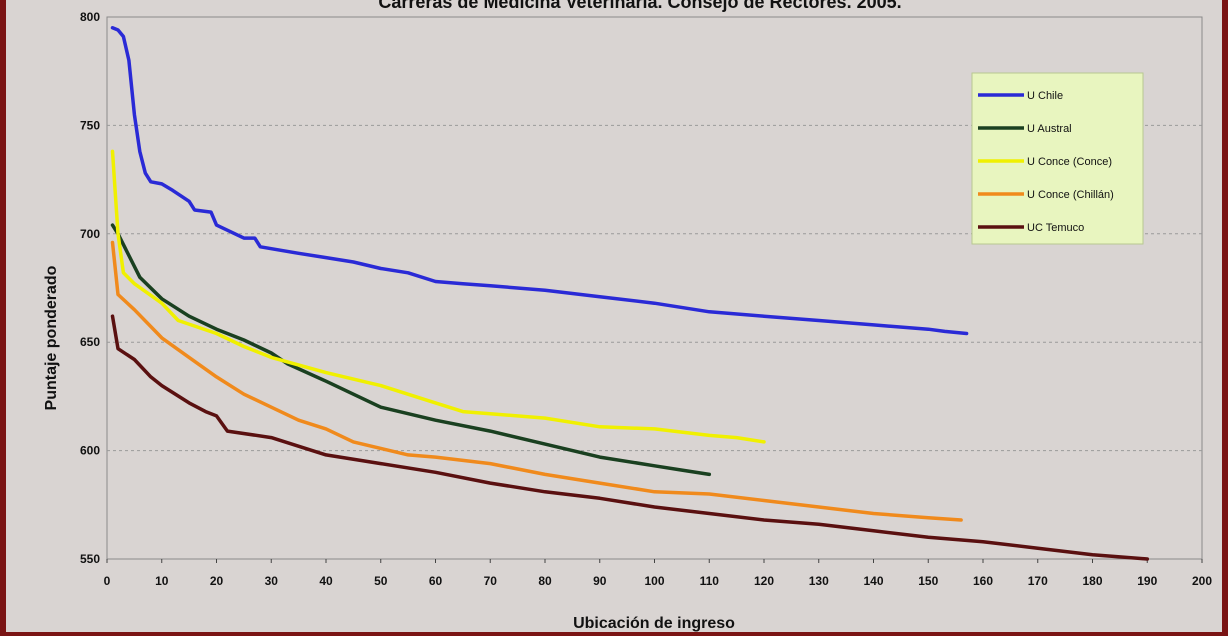 This screenshot has width=1228, height=636. I want to click on x-tick-label: 90, so click(600, 581).